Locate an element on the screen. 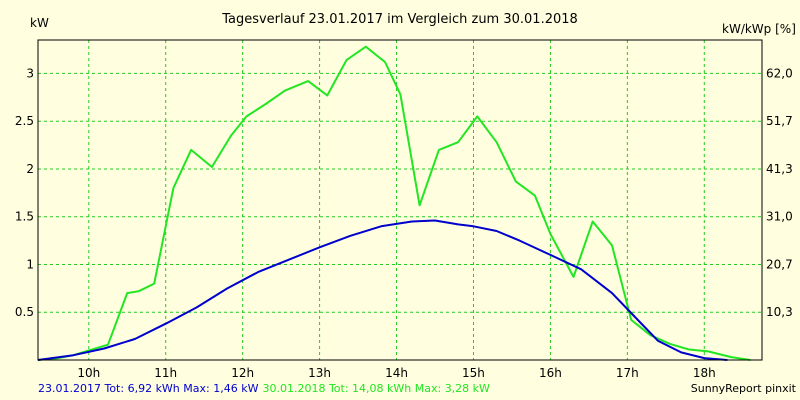 The image size is (800, 400). y-tick-label-right: 51,7 is located at coordinates (779, 121).